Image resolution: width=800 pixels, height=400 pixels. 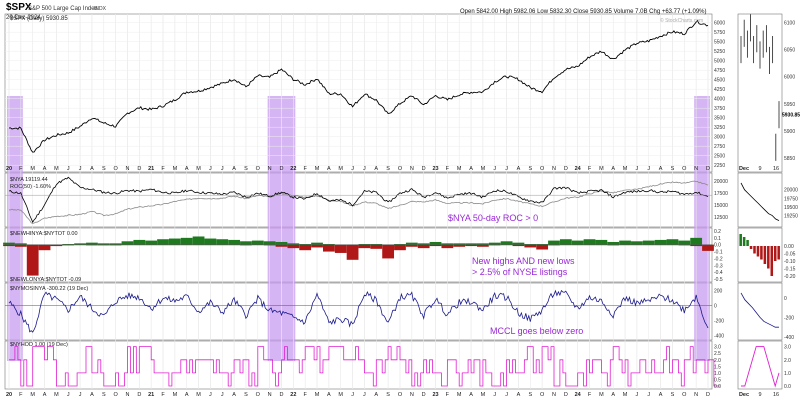 I want to click on inset-mccl-line, so click(x=759, y=310).